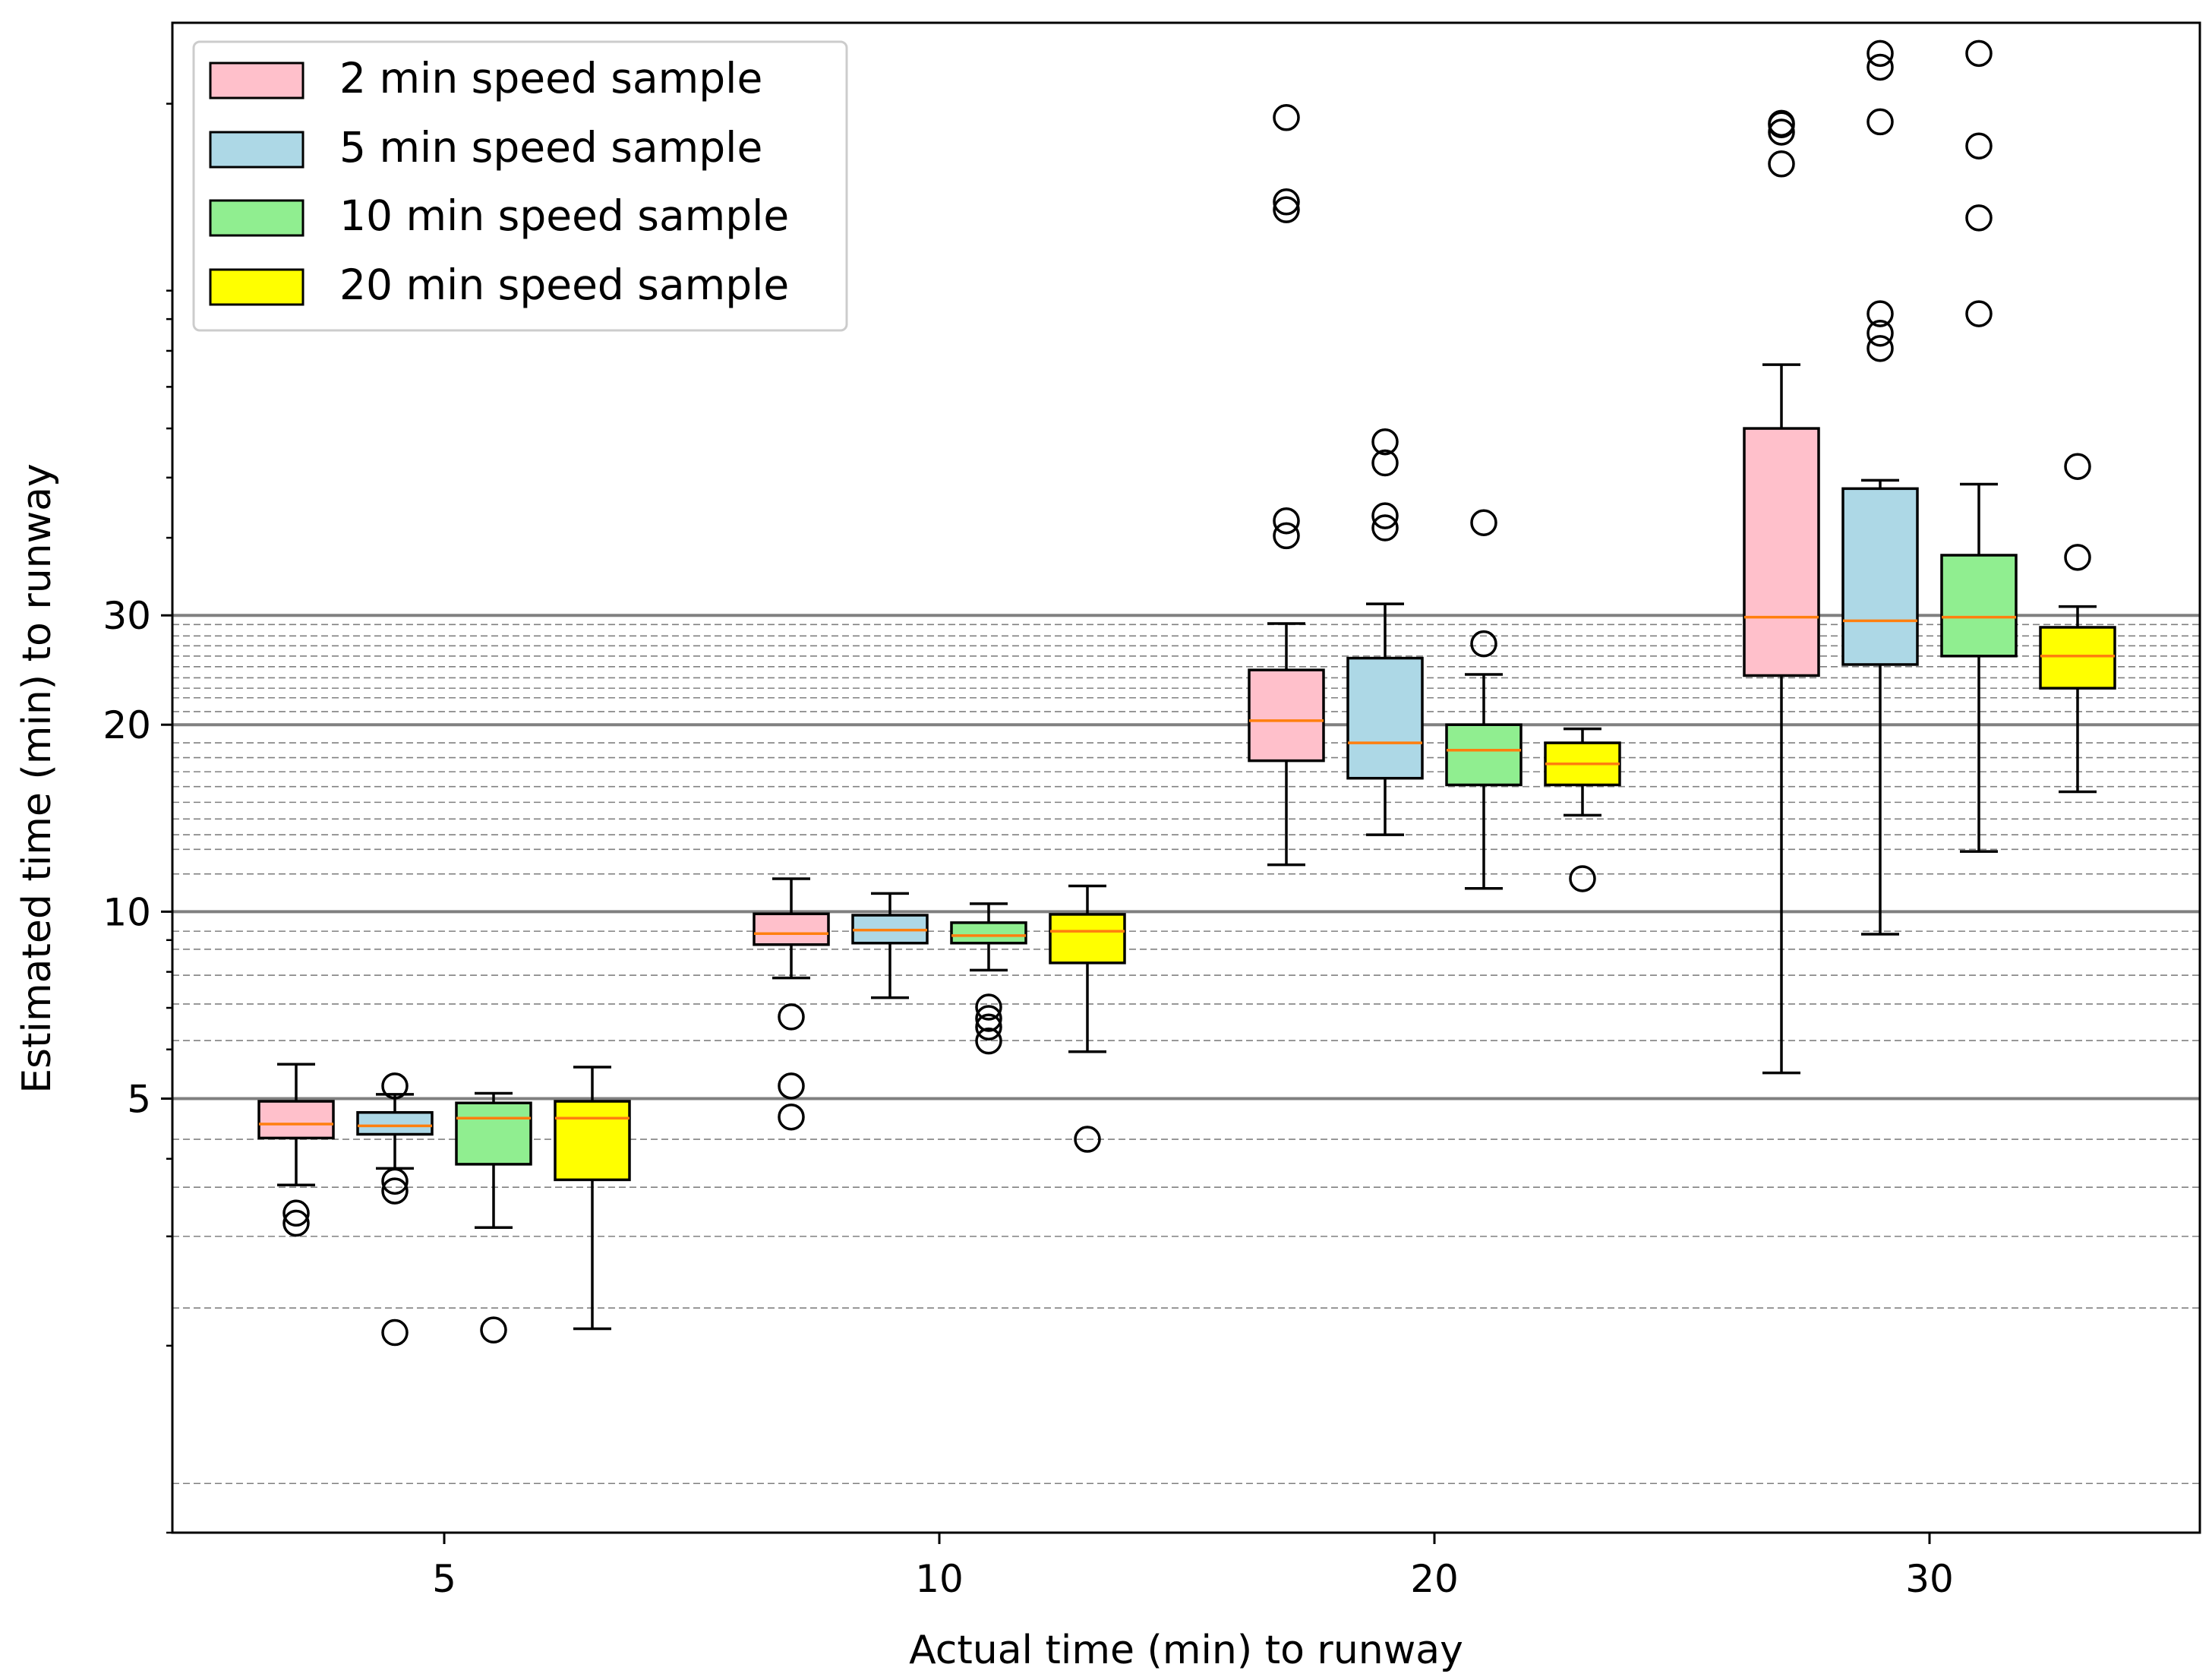 The image size is (2212, 1680). Describe the element at coordinates (564, 285) in the screenshot. I see `legend-label-20min: 20 min speed sample` at that location.